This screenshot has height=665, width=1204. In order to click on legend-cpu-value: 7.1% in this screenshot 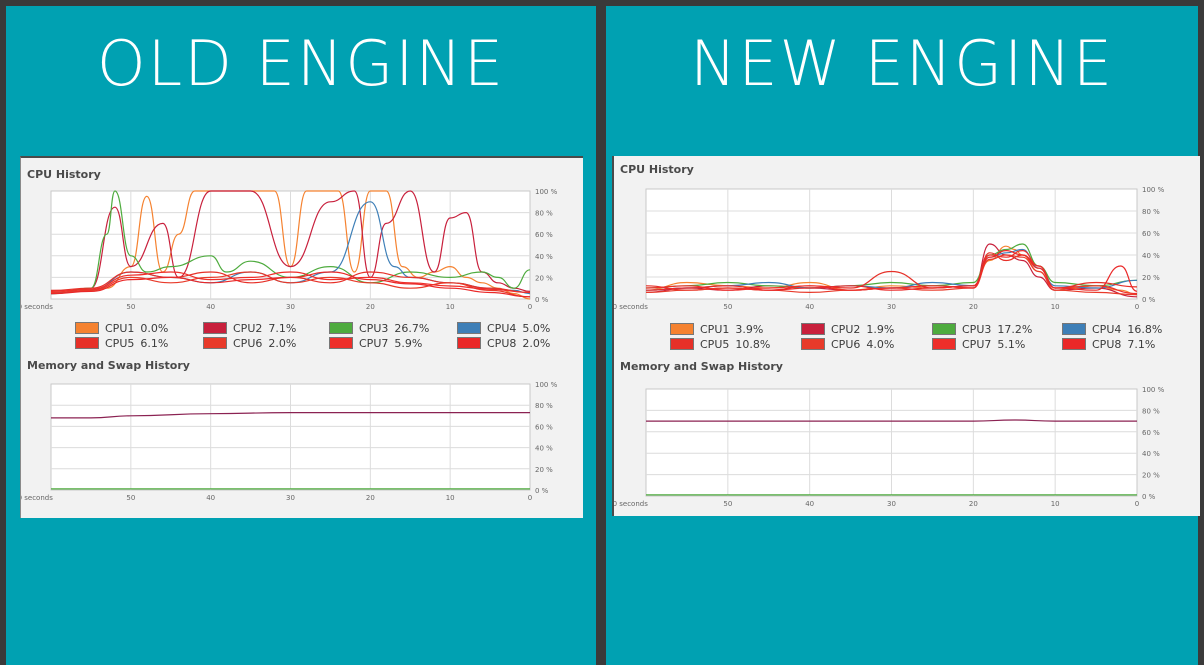, I will do `click(282, 328)`.